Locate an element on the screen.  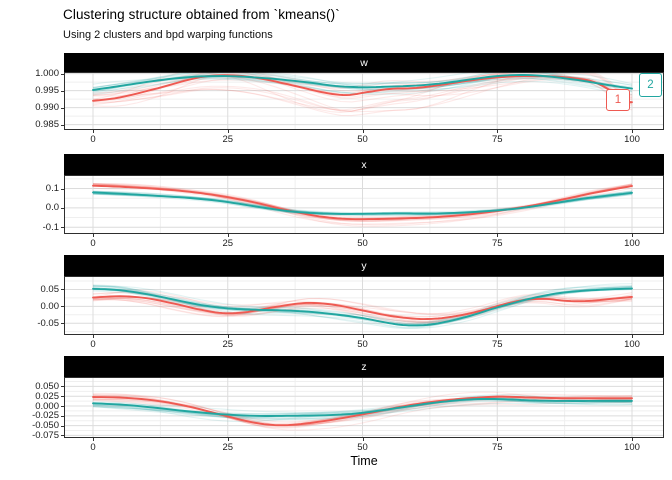
y-tick-label: 0.050 is located at coordinates (47, 386).